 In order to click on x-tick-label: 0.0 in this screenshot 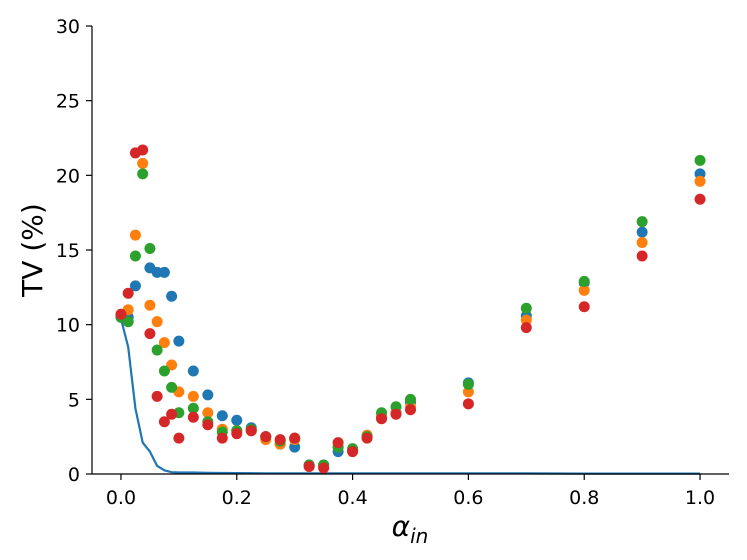, I will do `click(121, 498)`.